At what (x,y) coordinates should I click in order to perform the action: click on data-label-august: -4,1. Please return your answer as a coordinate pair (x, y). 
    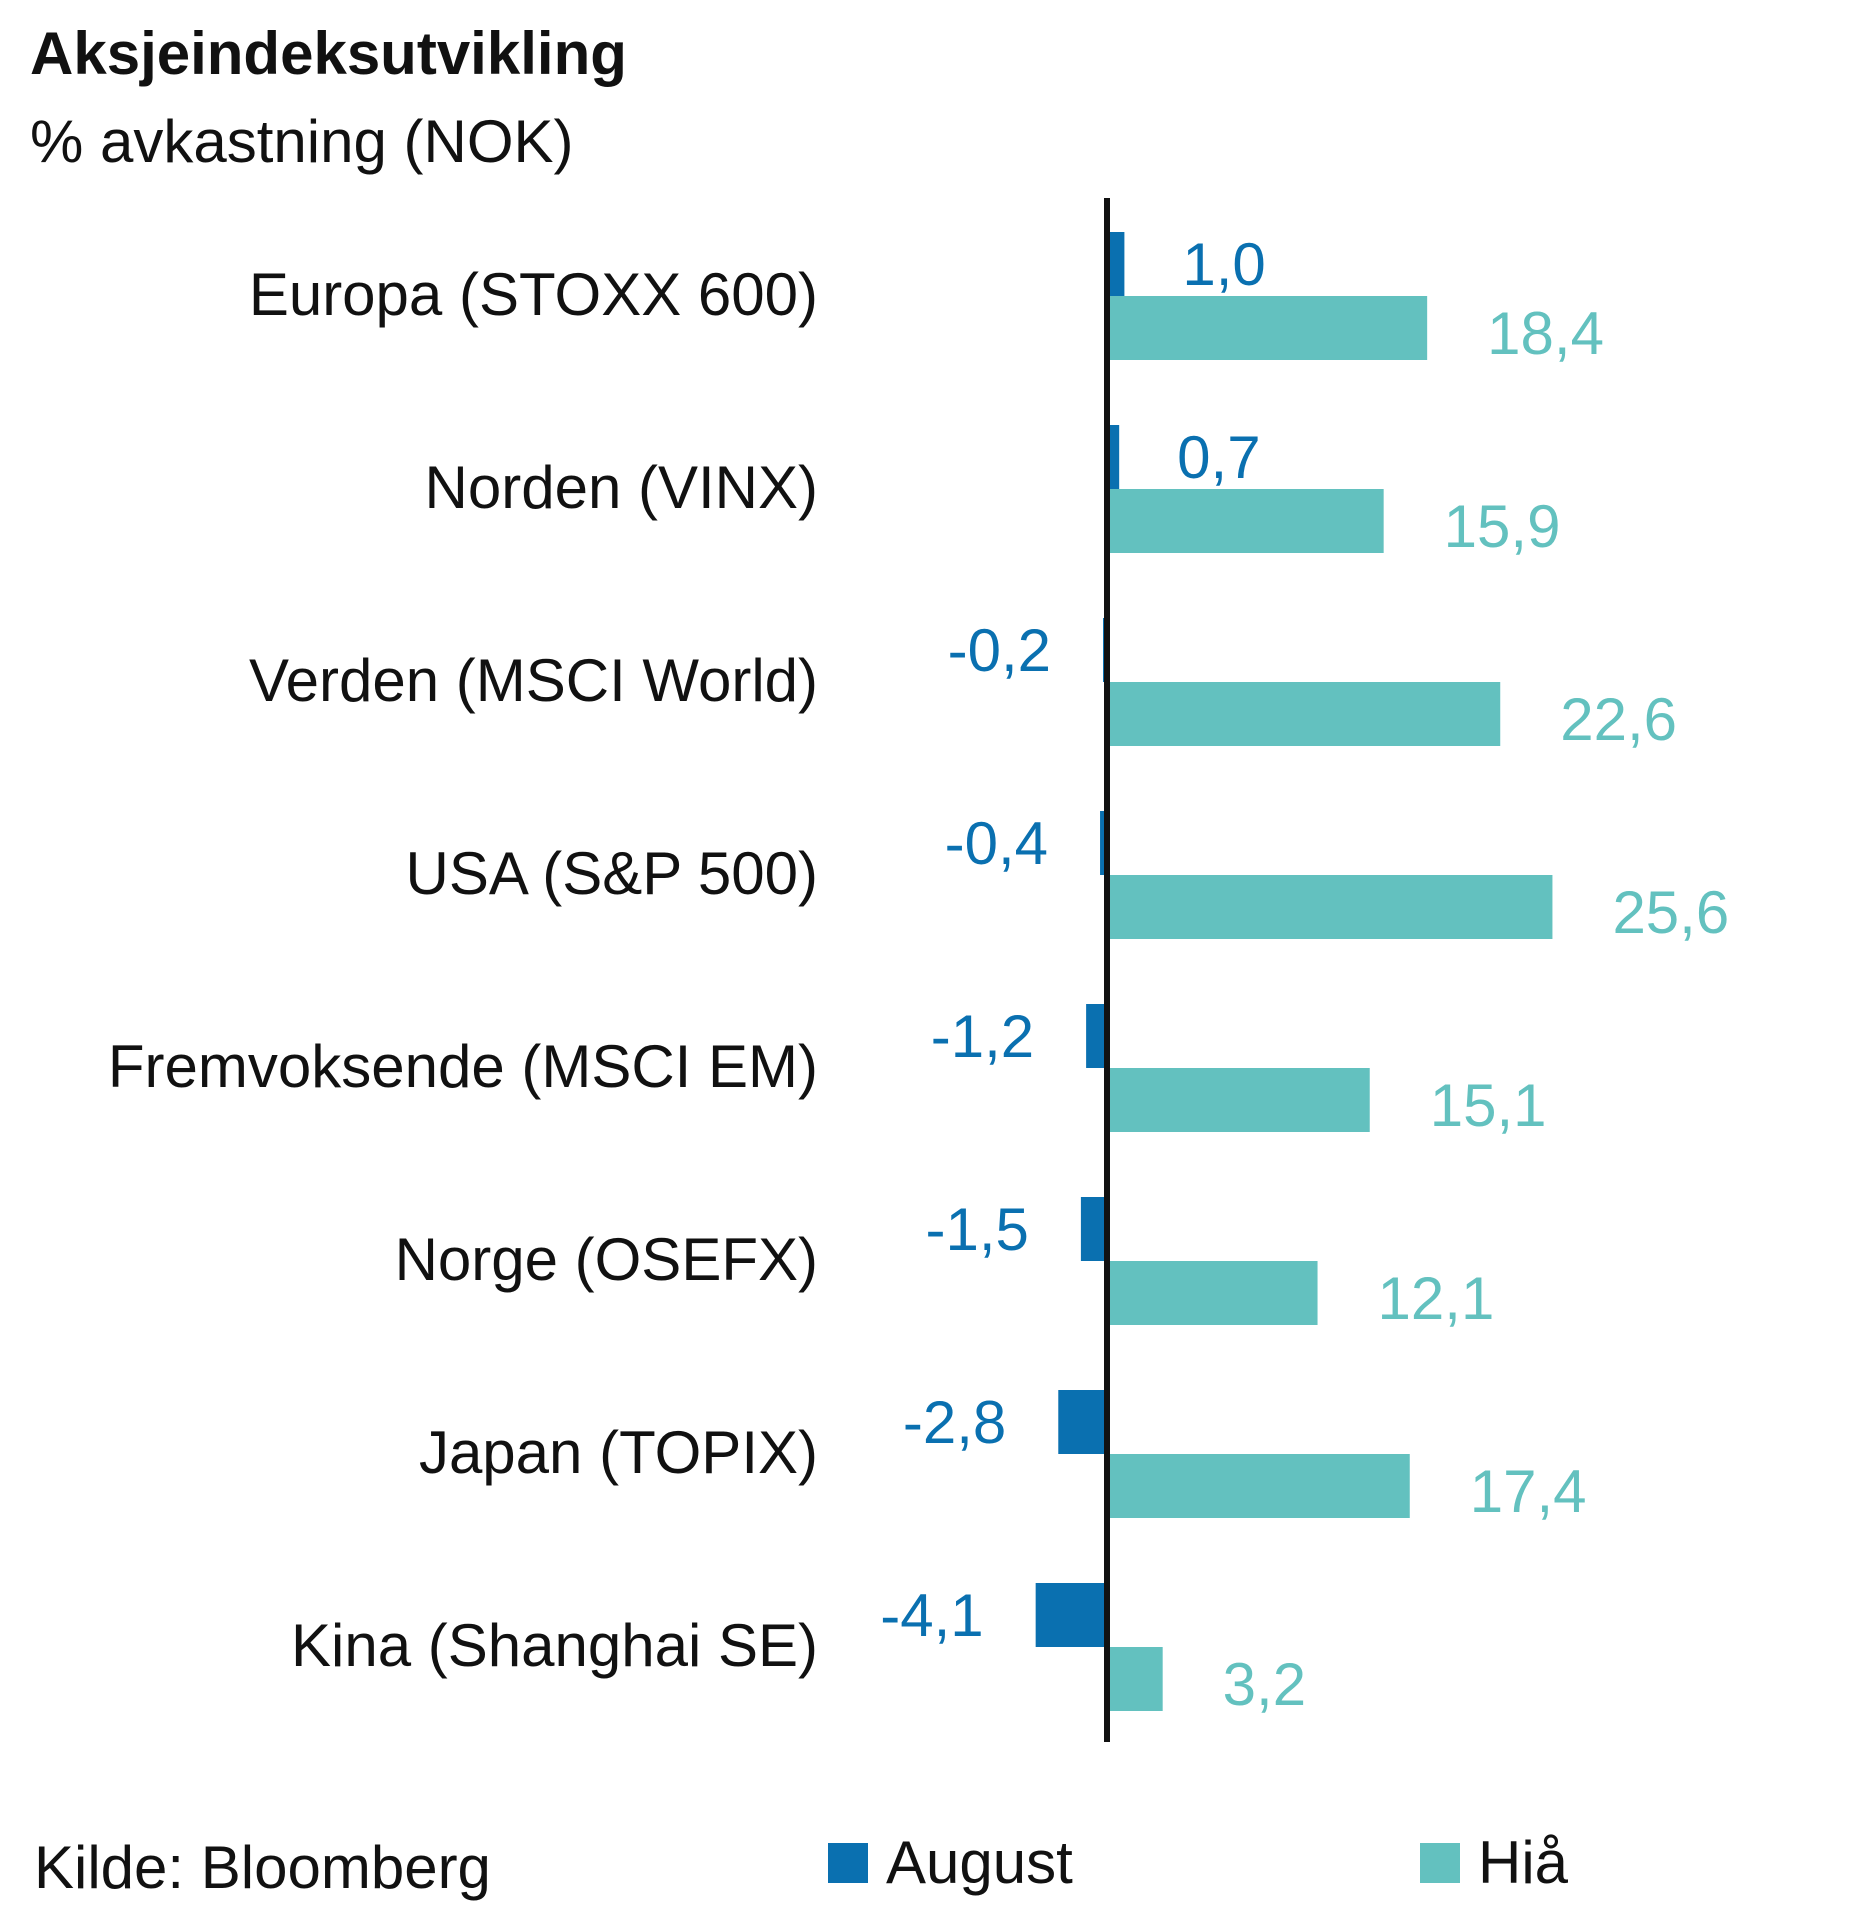
    Looking at the image, I should click on (931, 1615).